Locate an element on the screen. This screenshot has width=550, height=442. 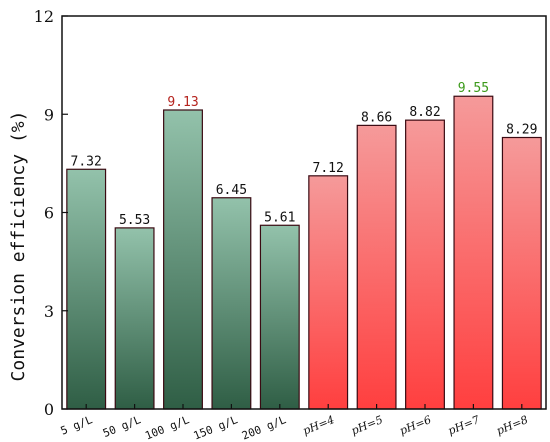
value-label-ph-5: 8.66 is located at coordinates (376, 117).